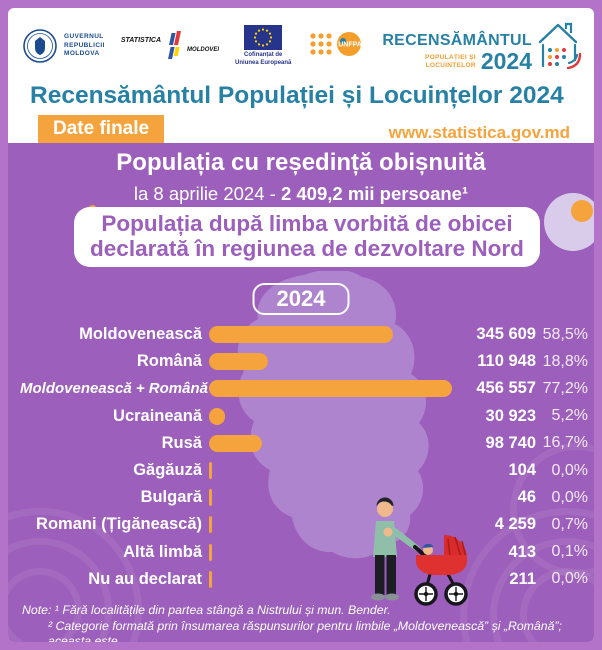 The width and height of the screenshot is (602, 650). What do you see at coordinates (569, 552) in the screenshot?
I see `value-percent: 0,1%` at bounding box center [569, 552].